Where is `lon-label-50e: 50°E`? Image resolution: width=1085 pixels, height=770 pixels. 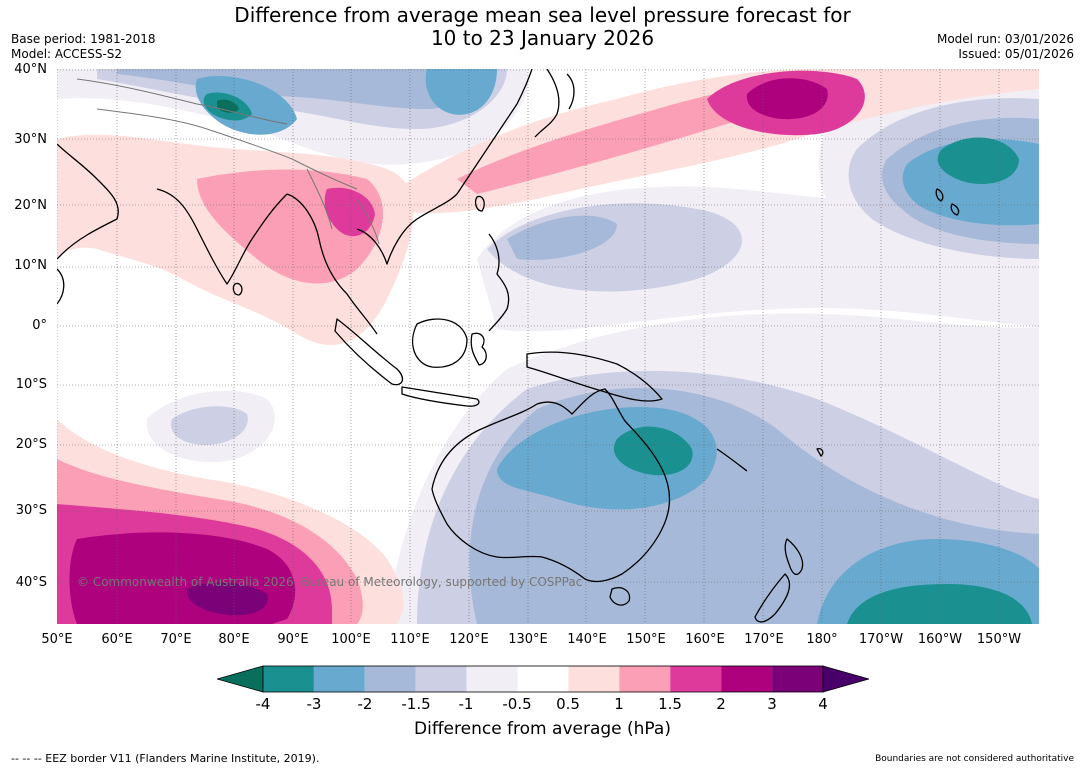
lon-label-50e: 50°E is located at coordinates (57, 639).